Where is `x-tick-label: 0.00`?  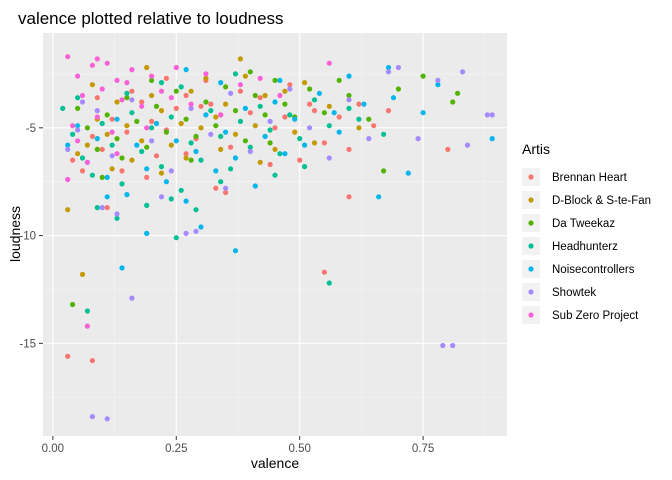
x-tick-label: 0.00 is located at coordinates (53, 449).